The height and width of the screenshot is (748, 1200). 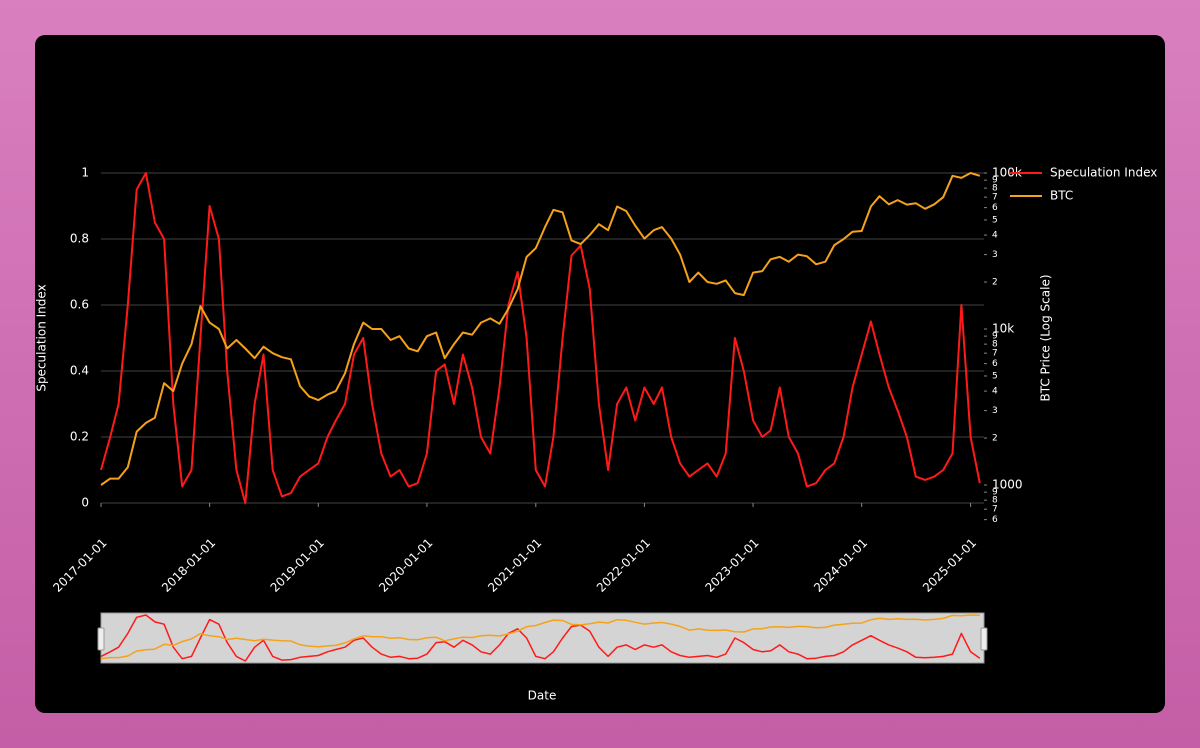 What do you see at coordinates (1061, 196) in the screenshot?
I see `legend-label: BTC` at bounding box center [1061, 196].